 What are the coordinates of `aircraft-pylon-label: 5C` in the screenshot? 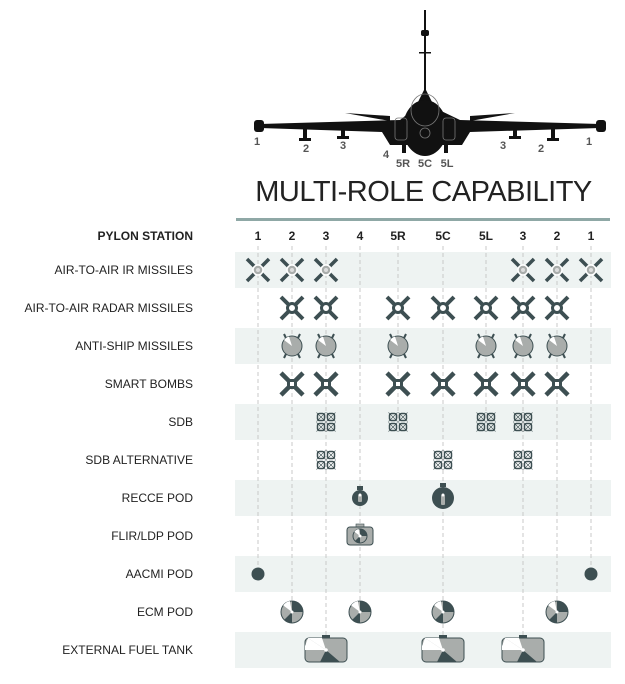 It's located at (425, 164).